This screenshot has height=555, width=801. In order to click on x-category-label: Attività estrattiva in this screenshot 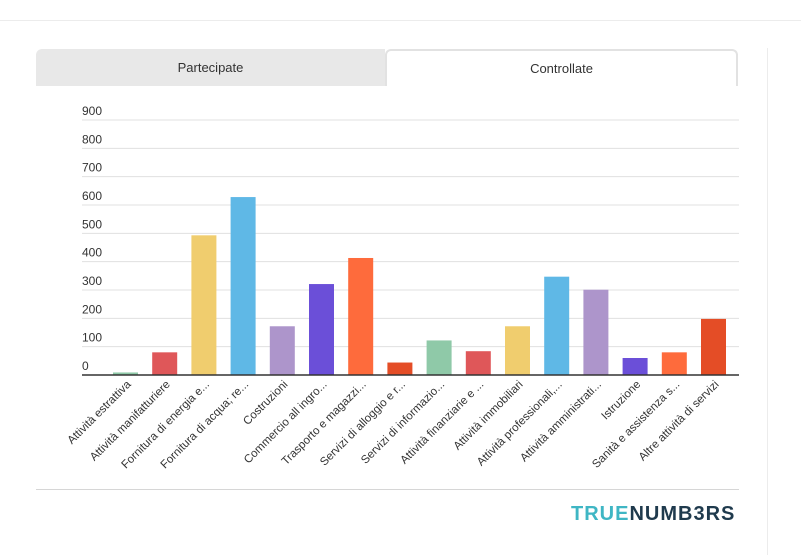, I will do `click(99, 412)`.